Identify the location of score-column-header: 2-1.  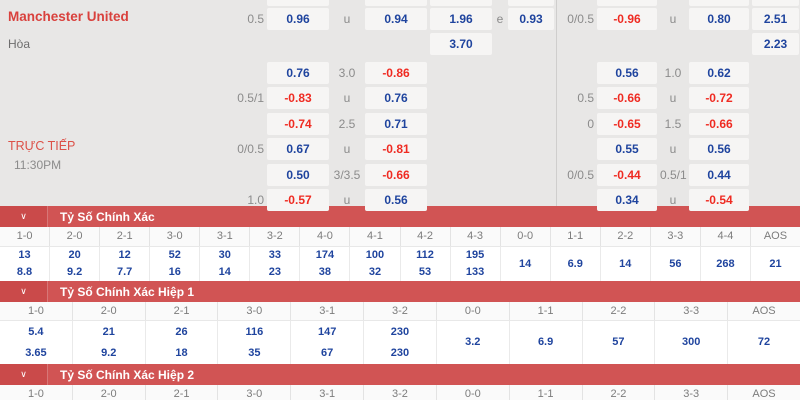
(181, 311).